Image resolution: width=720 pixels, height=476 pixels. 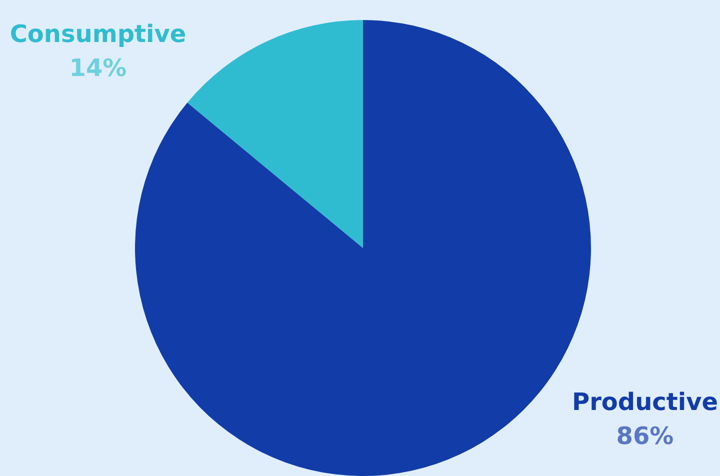 I want to click on slice-label: Consumptive, so click(x=98, y=34).